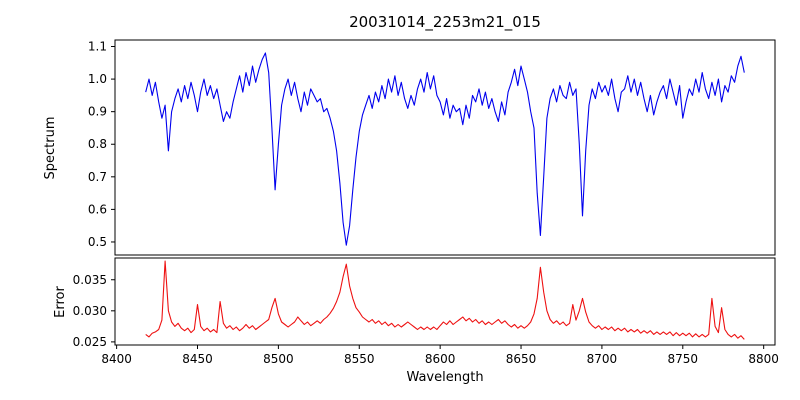  I want to click on spectrum-y-tick-label: 0.5, so click(97, 242).